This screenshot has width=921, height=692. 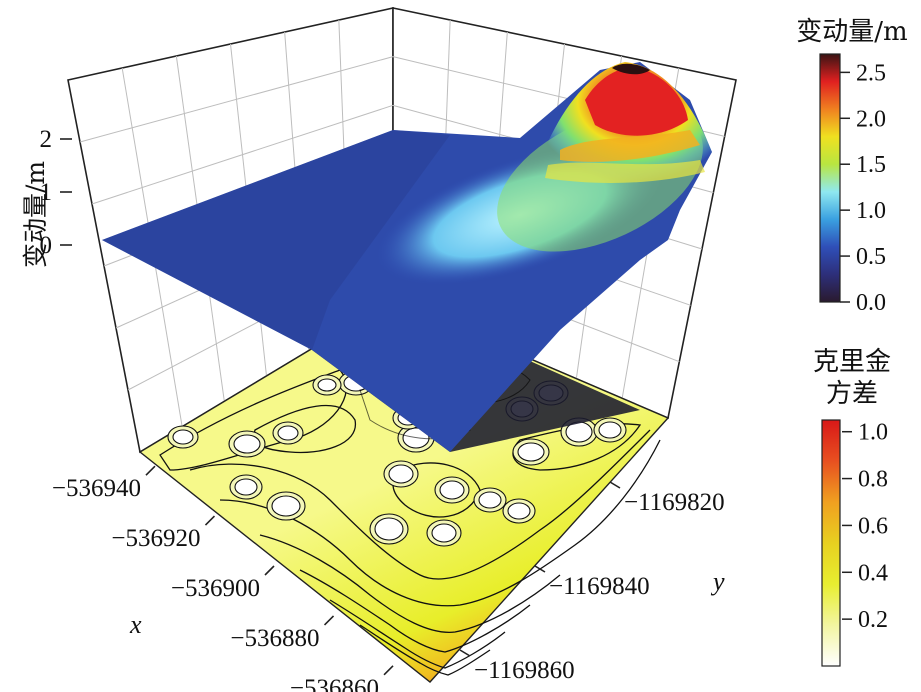 I want to click on cb1-tick-label-0: 2.5, so click(x=871, y=73).